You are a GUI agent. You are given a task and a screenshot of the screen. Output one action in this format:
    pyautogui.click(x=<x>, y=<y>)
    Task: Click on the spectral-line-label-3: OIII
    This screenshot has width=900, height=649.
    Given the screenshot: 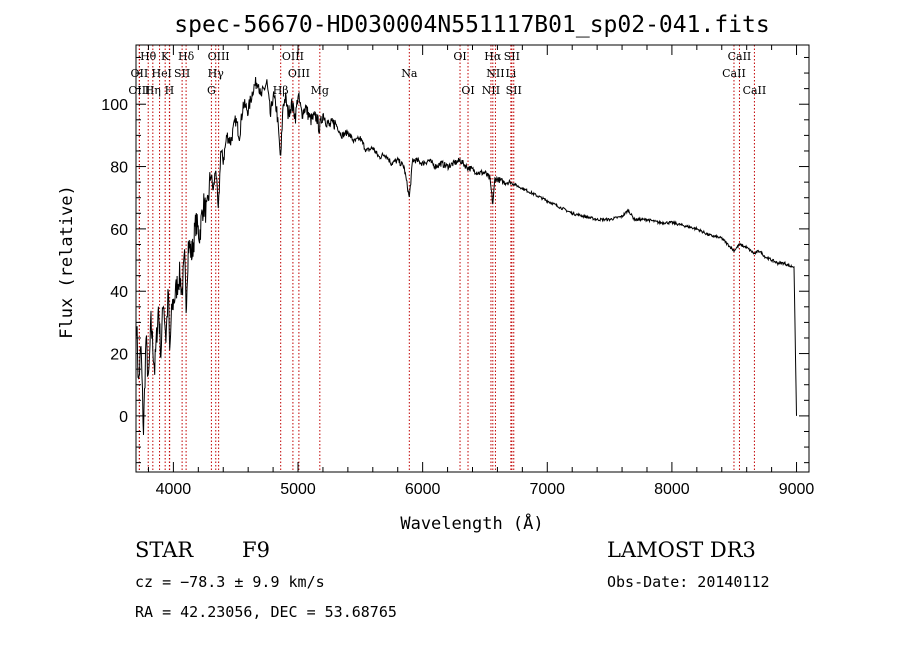 What is the action you would take?
    pyautogui.click(x=219, y=56)
    